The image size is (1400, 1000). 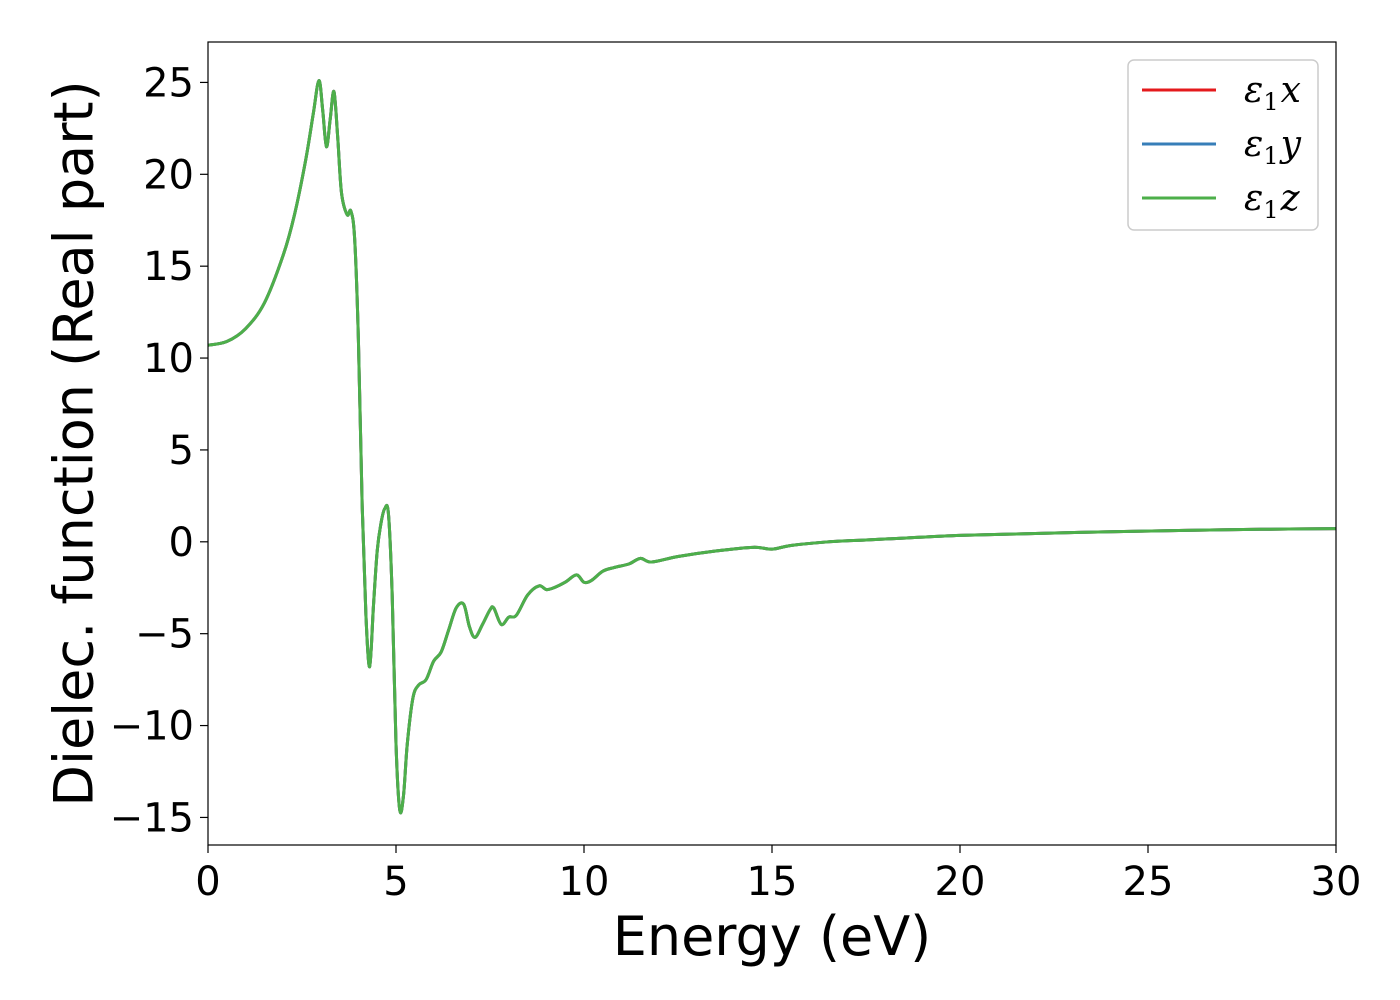 I want to click on legend-label-x: ε1x, so click(x=1272, y=93).